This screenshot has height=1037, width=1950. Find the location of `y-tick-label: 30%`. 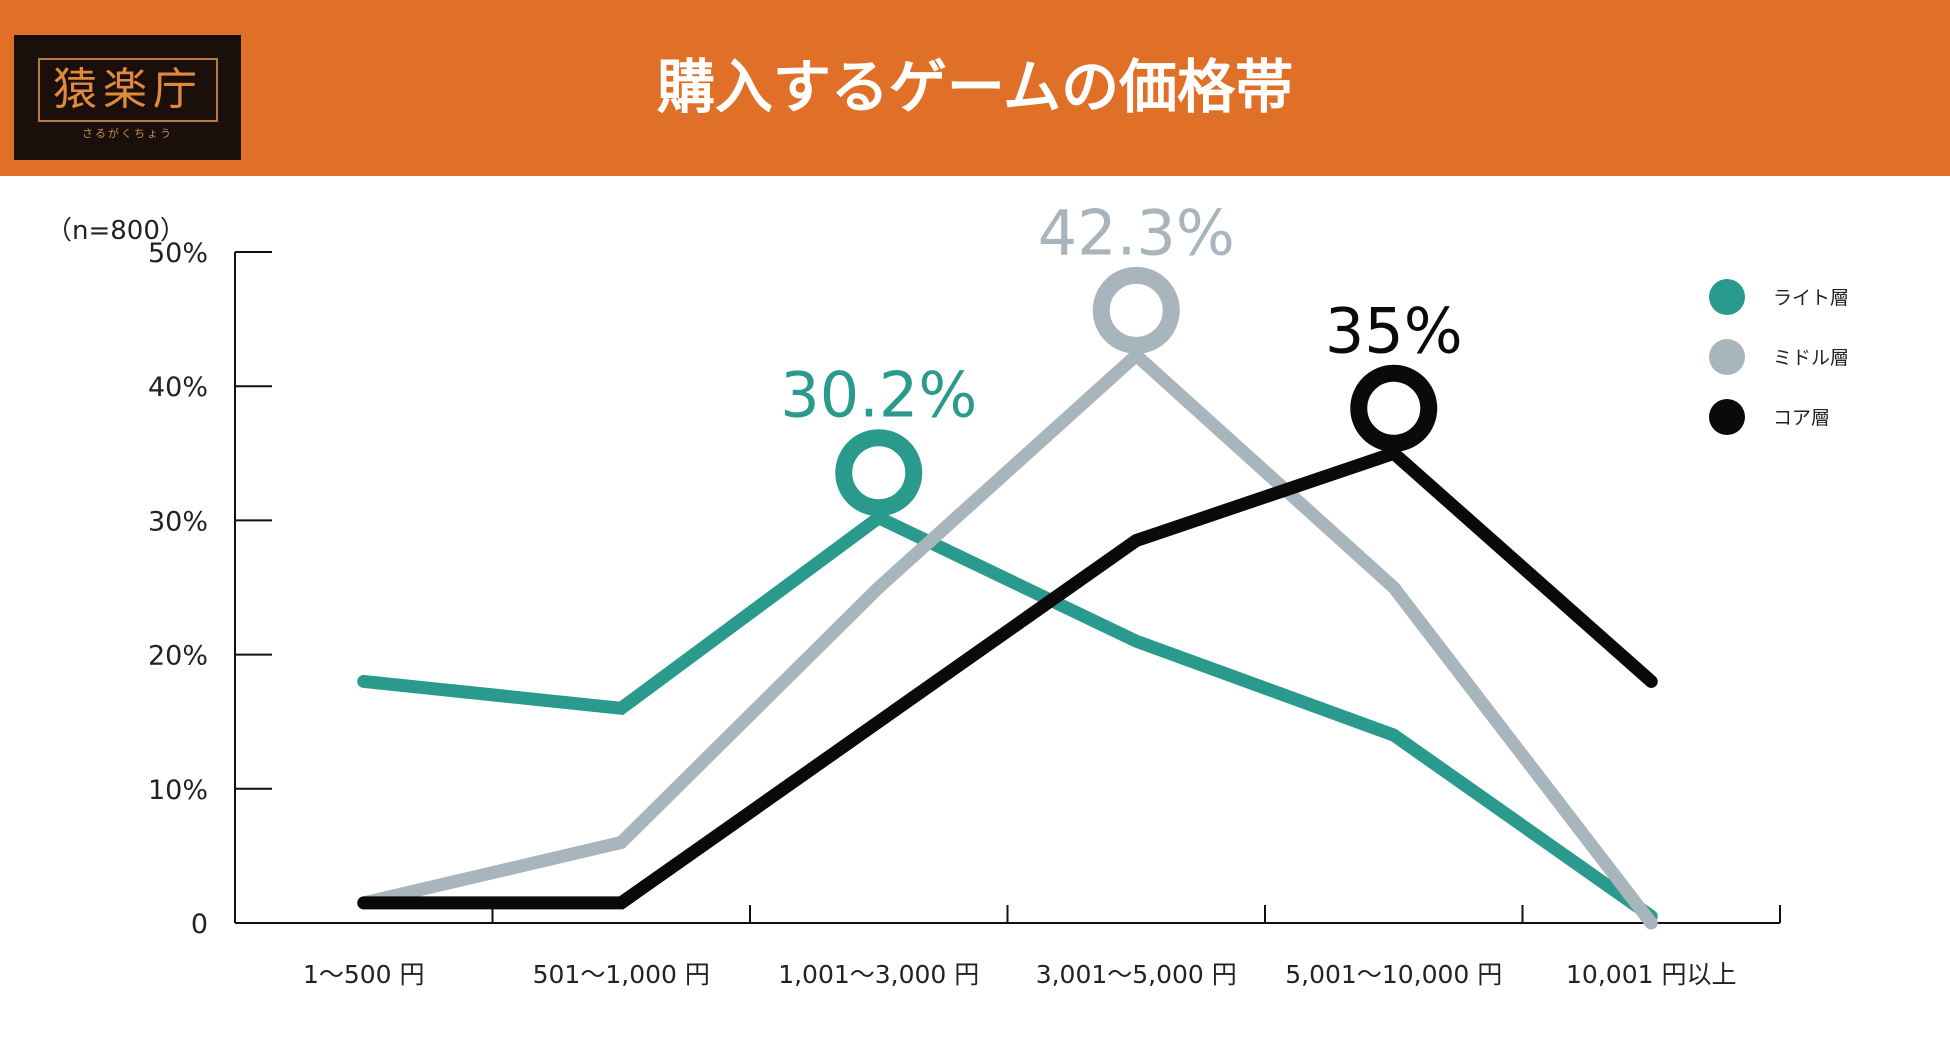

y-tick-label: 30% is located at coordinates (178, 521).